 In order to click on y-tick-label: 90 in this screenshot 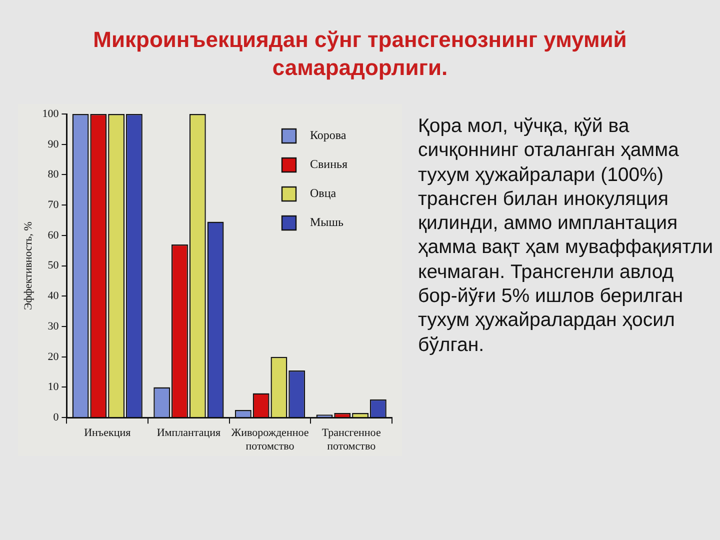, I will do `click(54, 144)`.